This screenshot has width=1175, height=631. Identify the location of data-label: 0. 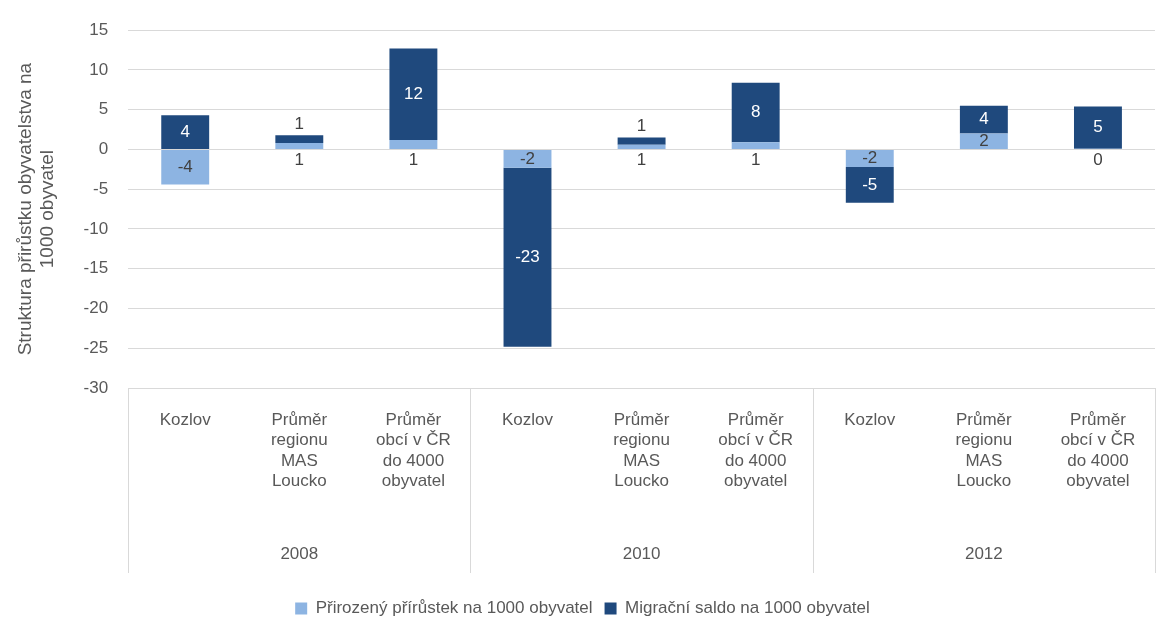
(1098, 159).